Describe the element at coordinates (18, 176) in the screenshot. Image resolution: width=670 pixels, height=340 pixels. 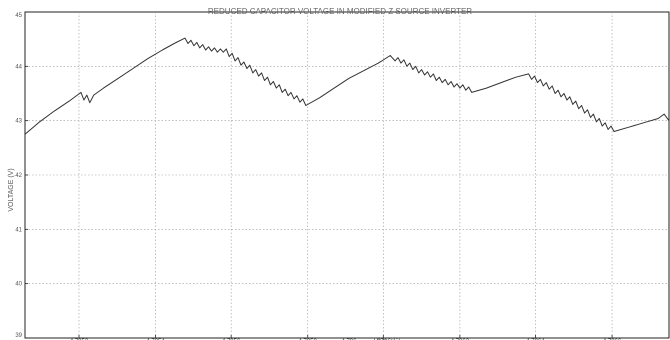
I see `y-tick-label: 42` at that location.